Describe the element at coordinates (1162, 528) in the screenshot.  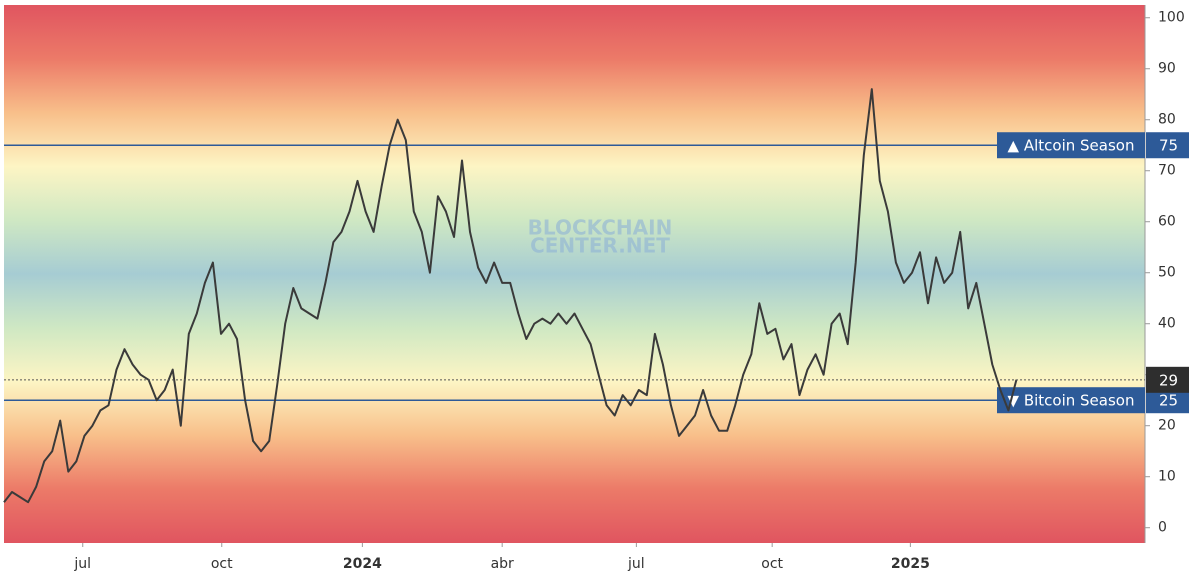
I see `y-tick-label: 0` at that location.